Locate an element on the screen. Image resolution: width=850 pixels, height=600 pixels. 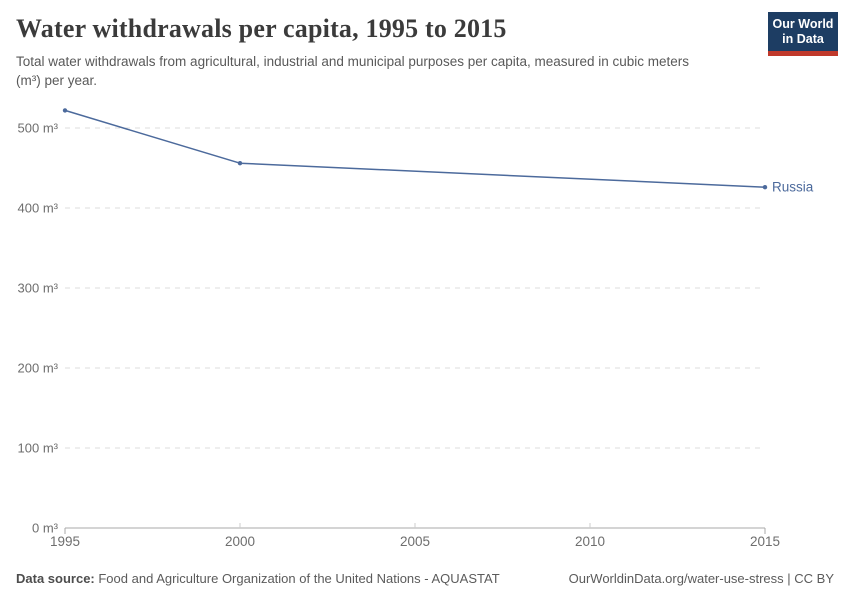
data-source-label: Data source: is located at coordinates (55, 578).